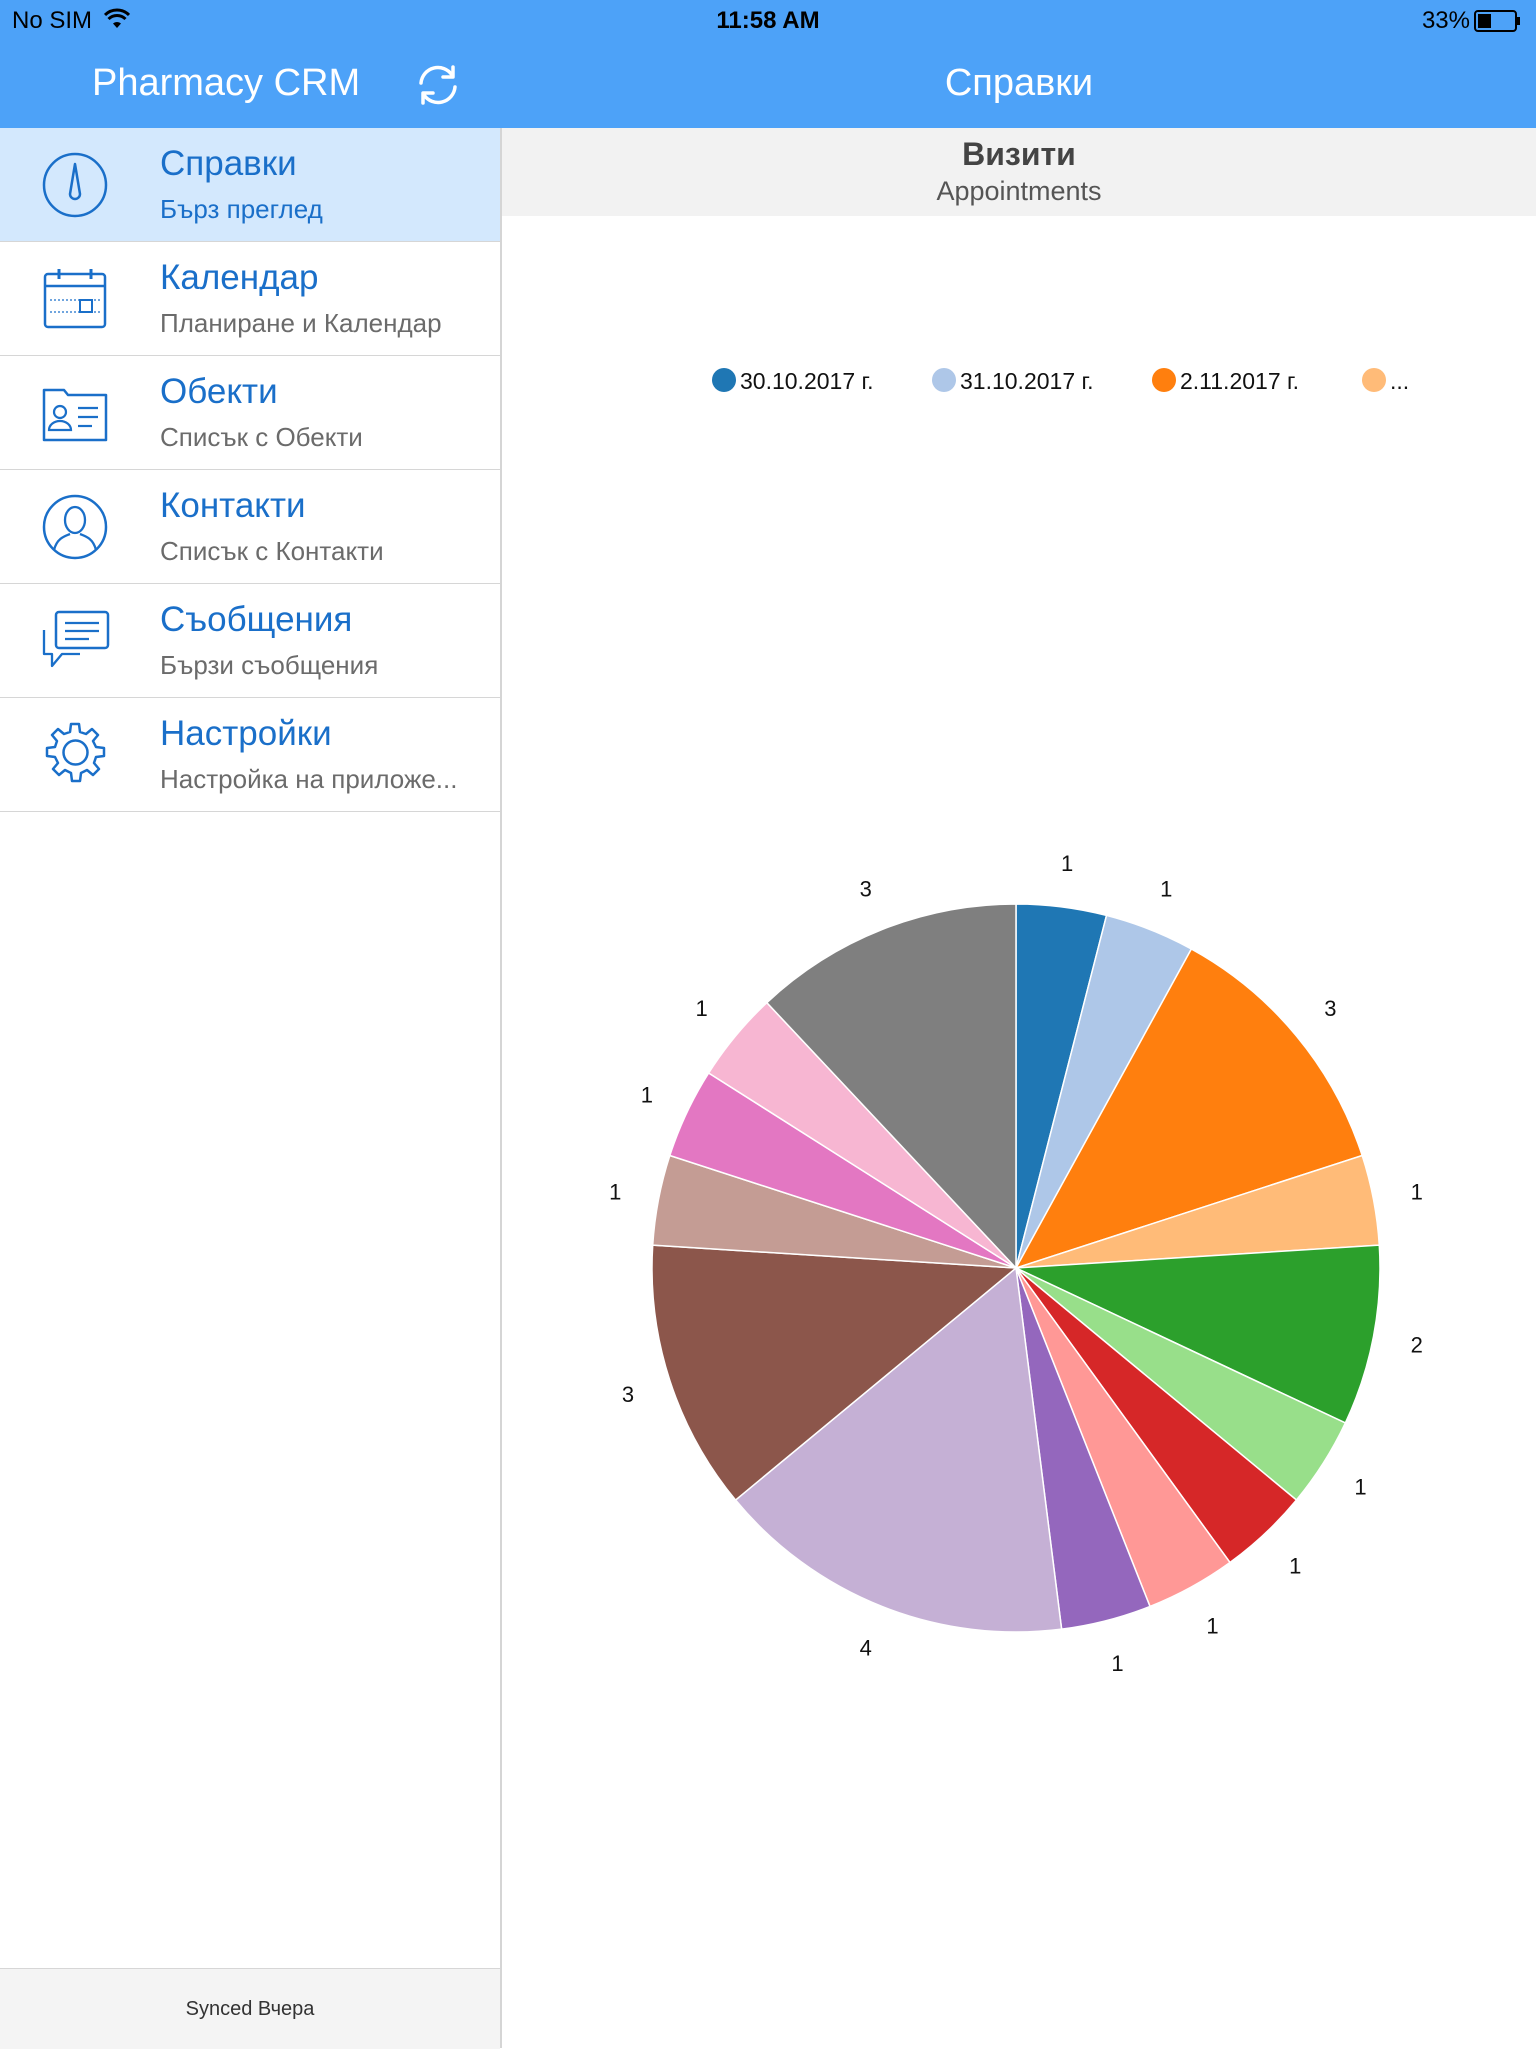 The image size is (1536, 2049). What do you see at coordinates (301, 323) in the screenshot?
I see `sidebar-item-subtitle: Планиране и Календар` at bounding box center [301, 323].